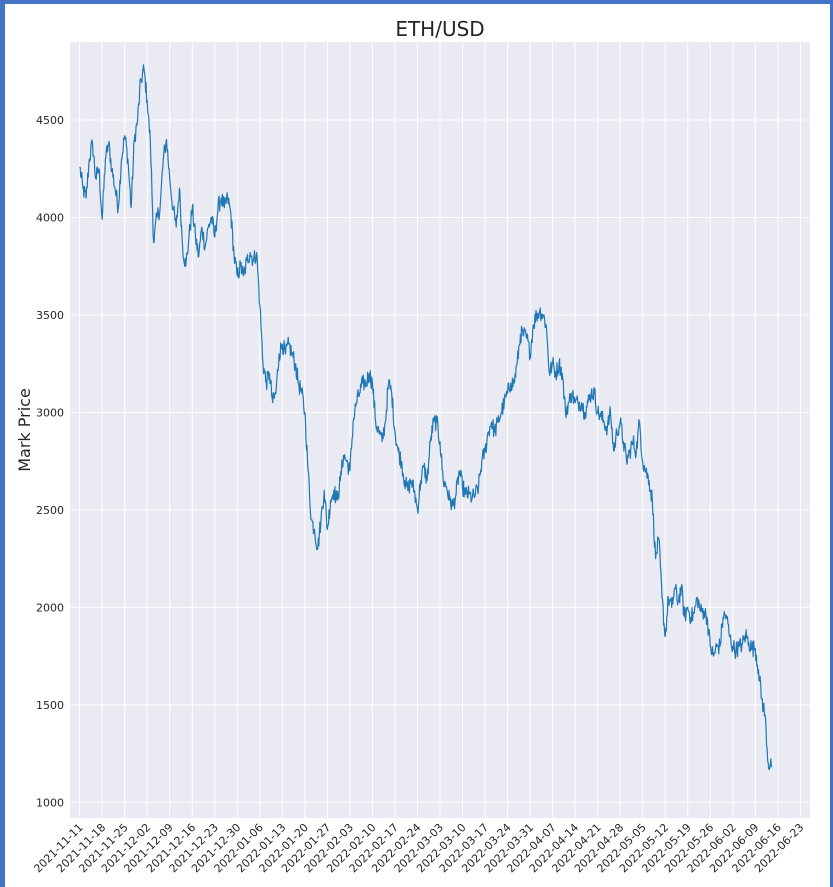  I want to click on y-tick-label: 2500, so click(50, 510).